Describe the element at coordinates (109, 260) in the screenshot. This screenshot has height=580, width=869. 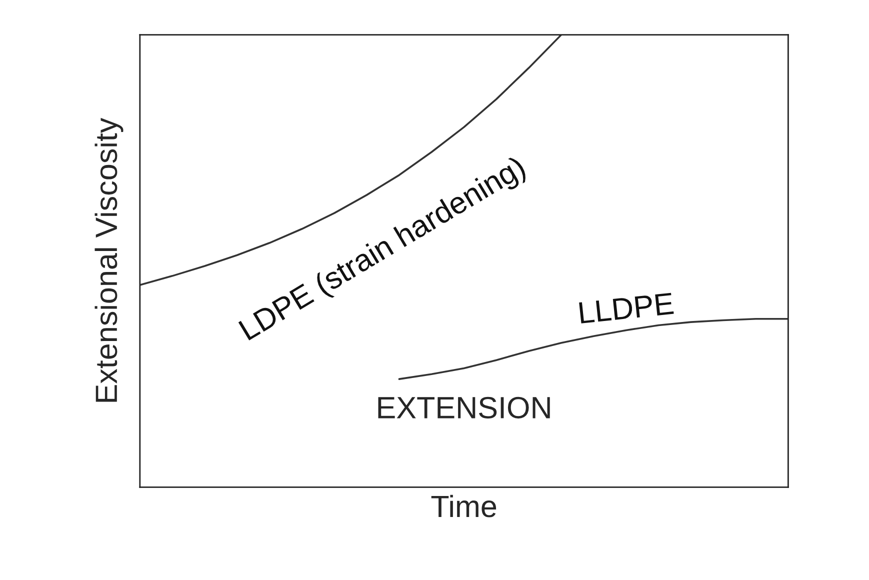
I see `y-axis-title: Extensional Viscosity` at that location.